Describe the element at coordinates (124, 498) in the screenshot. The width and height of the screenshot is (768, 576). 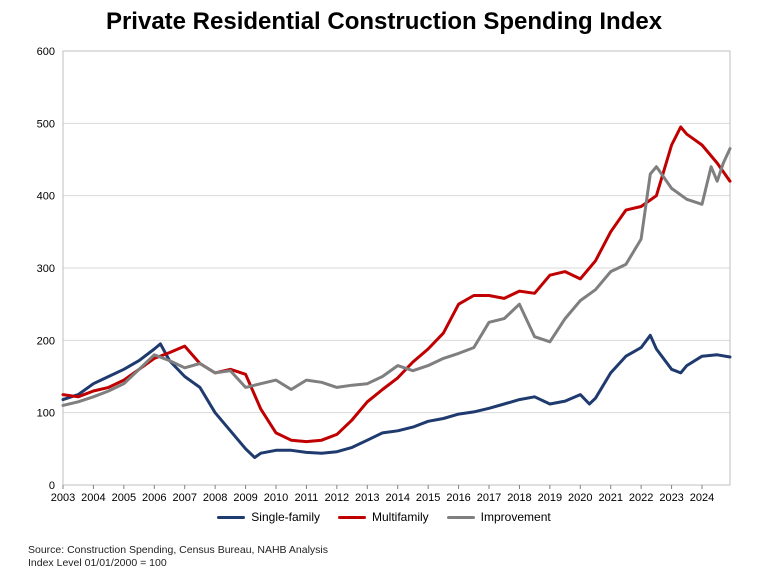
I see `x-tick-label: 2005` at that location.